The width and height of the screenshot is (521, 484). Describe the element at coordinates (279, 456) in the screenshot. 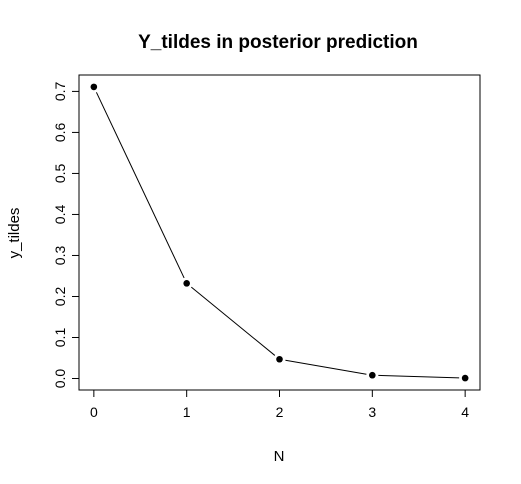

I see `x-axis-label: N` at that location.